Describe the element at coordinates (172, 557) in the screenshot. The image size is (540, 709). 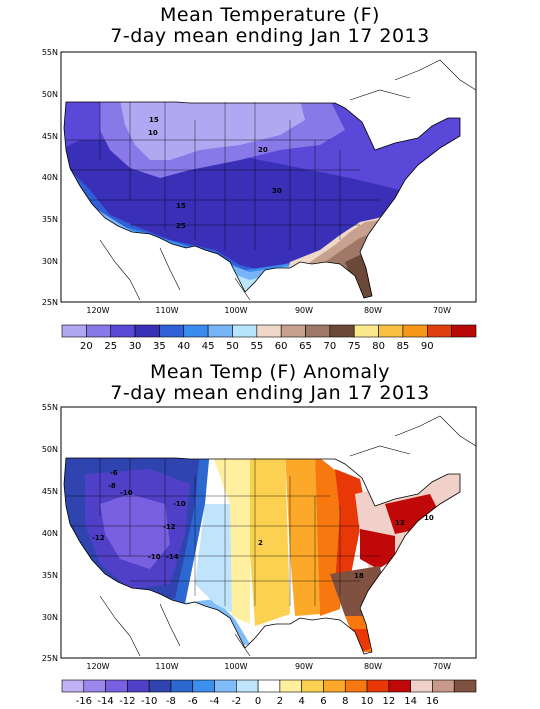
I see `panel2-contour-label: -14` at that location.